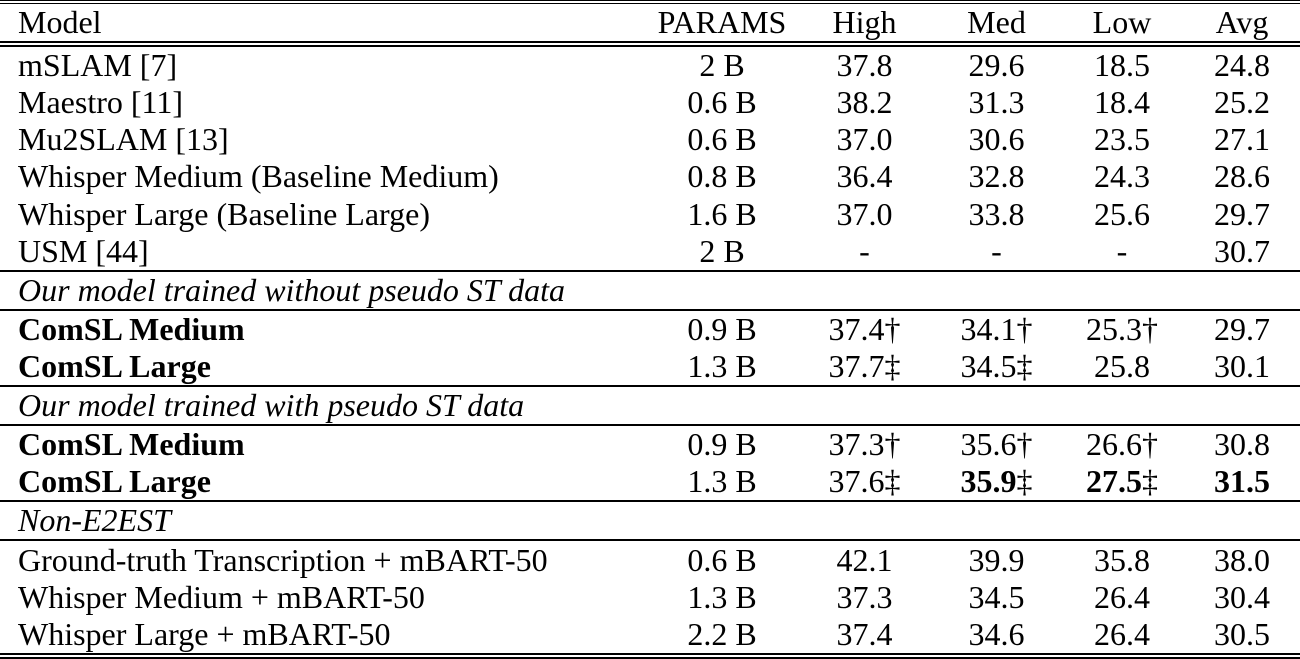 The height and width of the screenshot is (659, 1300). I want to click on cell-value: Ground-truth Transcription + mBART-50, so click(283, 559).